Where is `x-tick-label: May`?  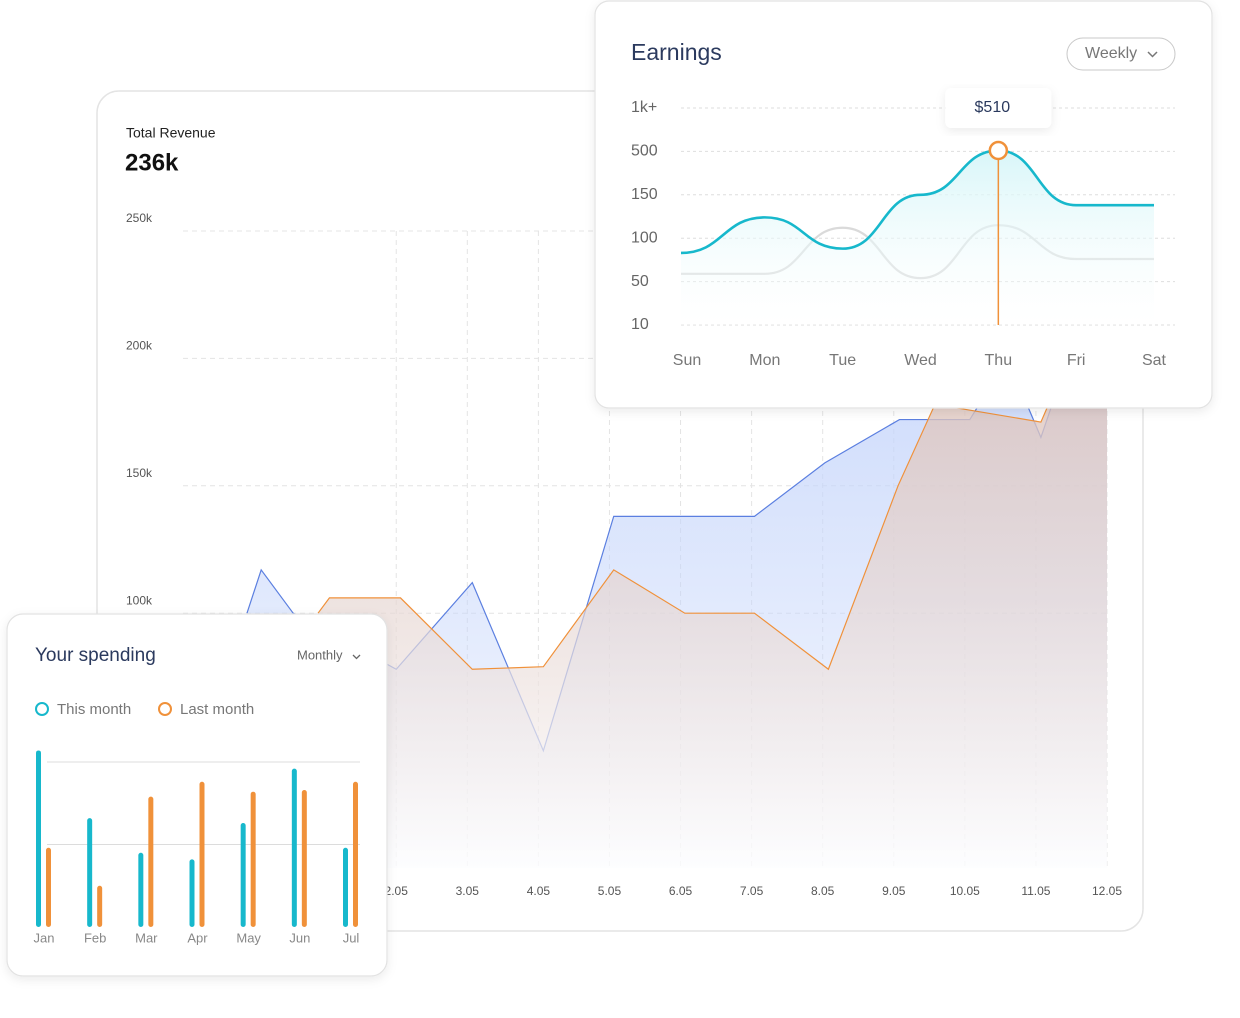 x-tick-label: May is located at coordinates (248, 937).